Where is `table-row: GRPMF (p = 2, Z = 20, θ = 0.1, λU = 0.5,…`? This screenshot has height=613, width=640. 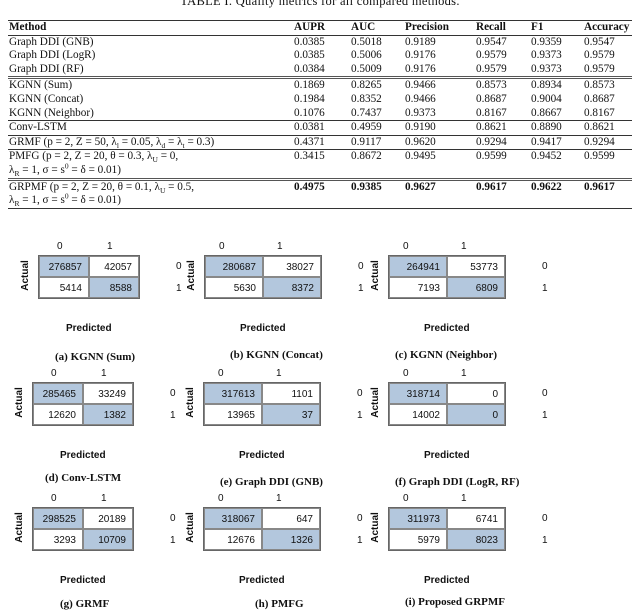
table-row: GRPMF (p = 2, Z = 20, θ = 0.1, λU = 0.5,… is located at coordinates (320, 194).